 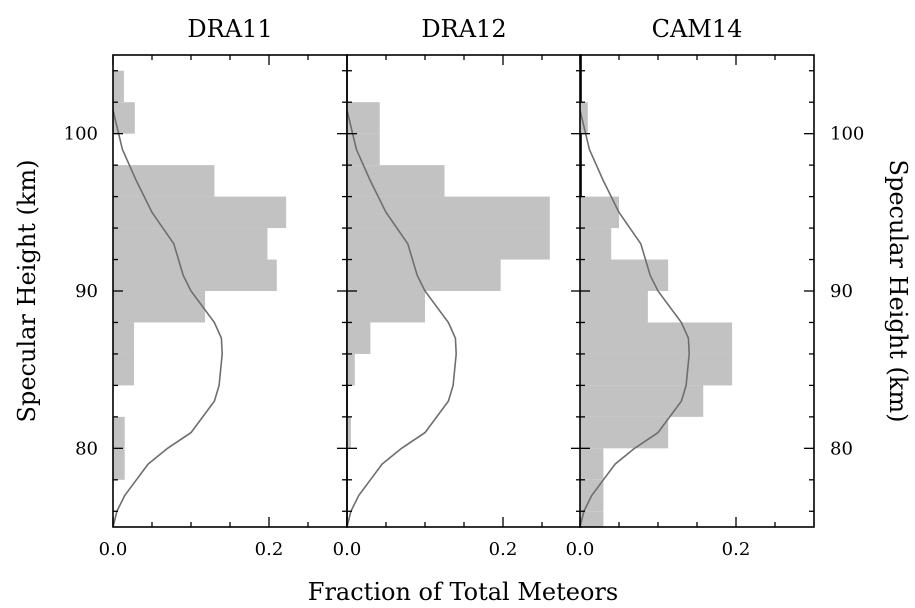 What do you see at coordinates (81, 134) in the screenshot?
I see `y-tick-label-left: 100` at bounding box center [81, 134].